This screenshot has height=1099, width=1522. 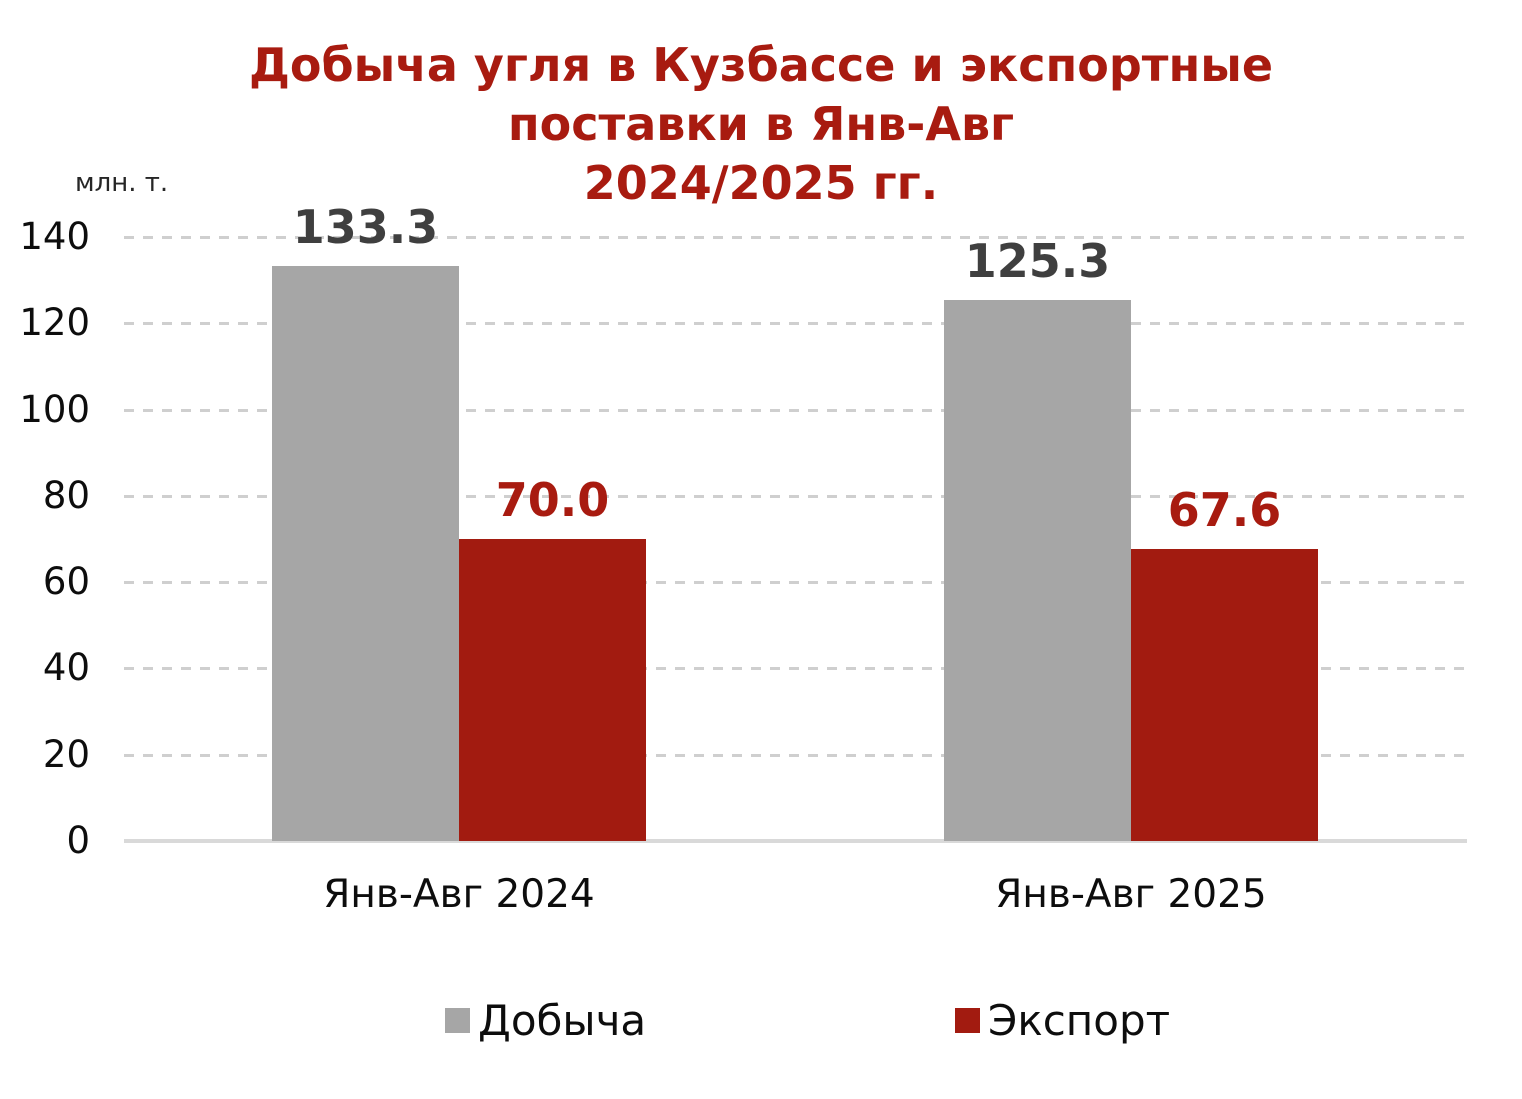 I want to click on y-tick-label-100: 100, so click(x=54, y=409).